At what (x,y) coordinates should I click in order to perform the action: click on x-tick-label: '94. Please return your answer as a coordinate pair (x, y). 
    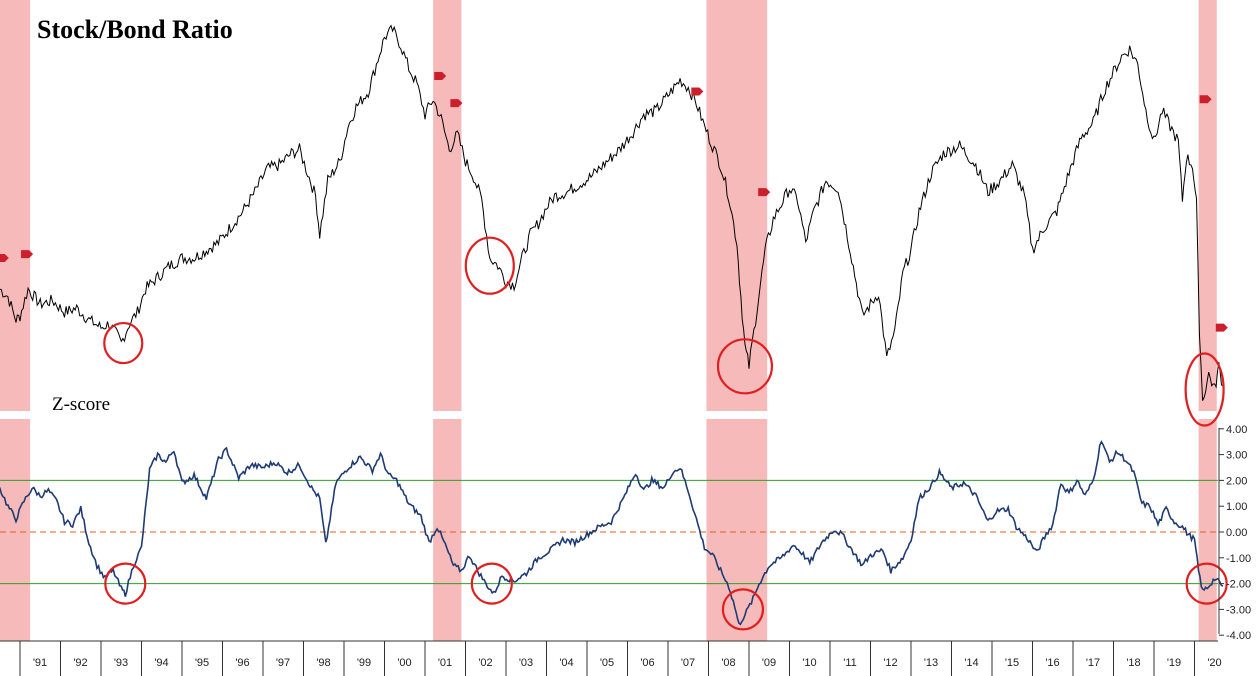
    Looking at the image, I should click on (161, 663).